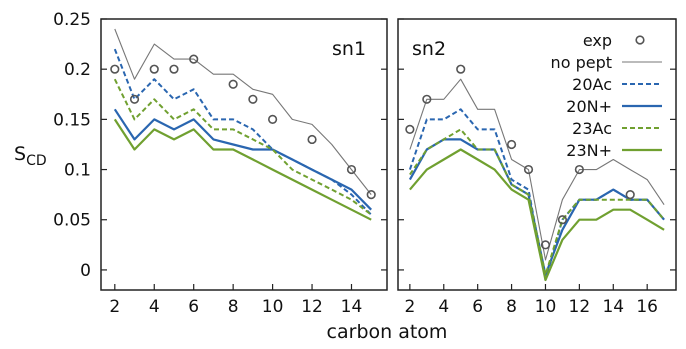 This screenshot has height=349, width=686. Describe the element at coordinates (606, 95) in the screenshot. I see `legend: exp no pept 20Ac 20N+ 23Ac 23N+` at that location.